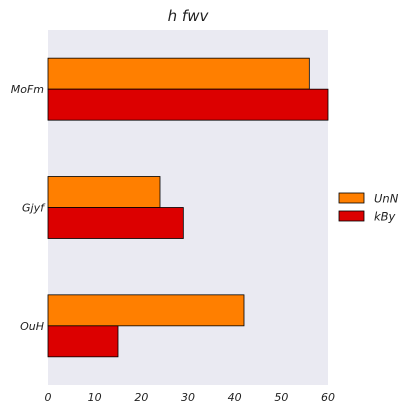 This screenshot has width=413, height=413. What do you see at coordinates (351, 198) in the screenshot?
I see `legend-swatch-UnN` at bounding box center [351, 198].